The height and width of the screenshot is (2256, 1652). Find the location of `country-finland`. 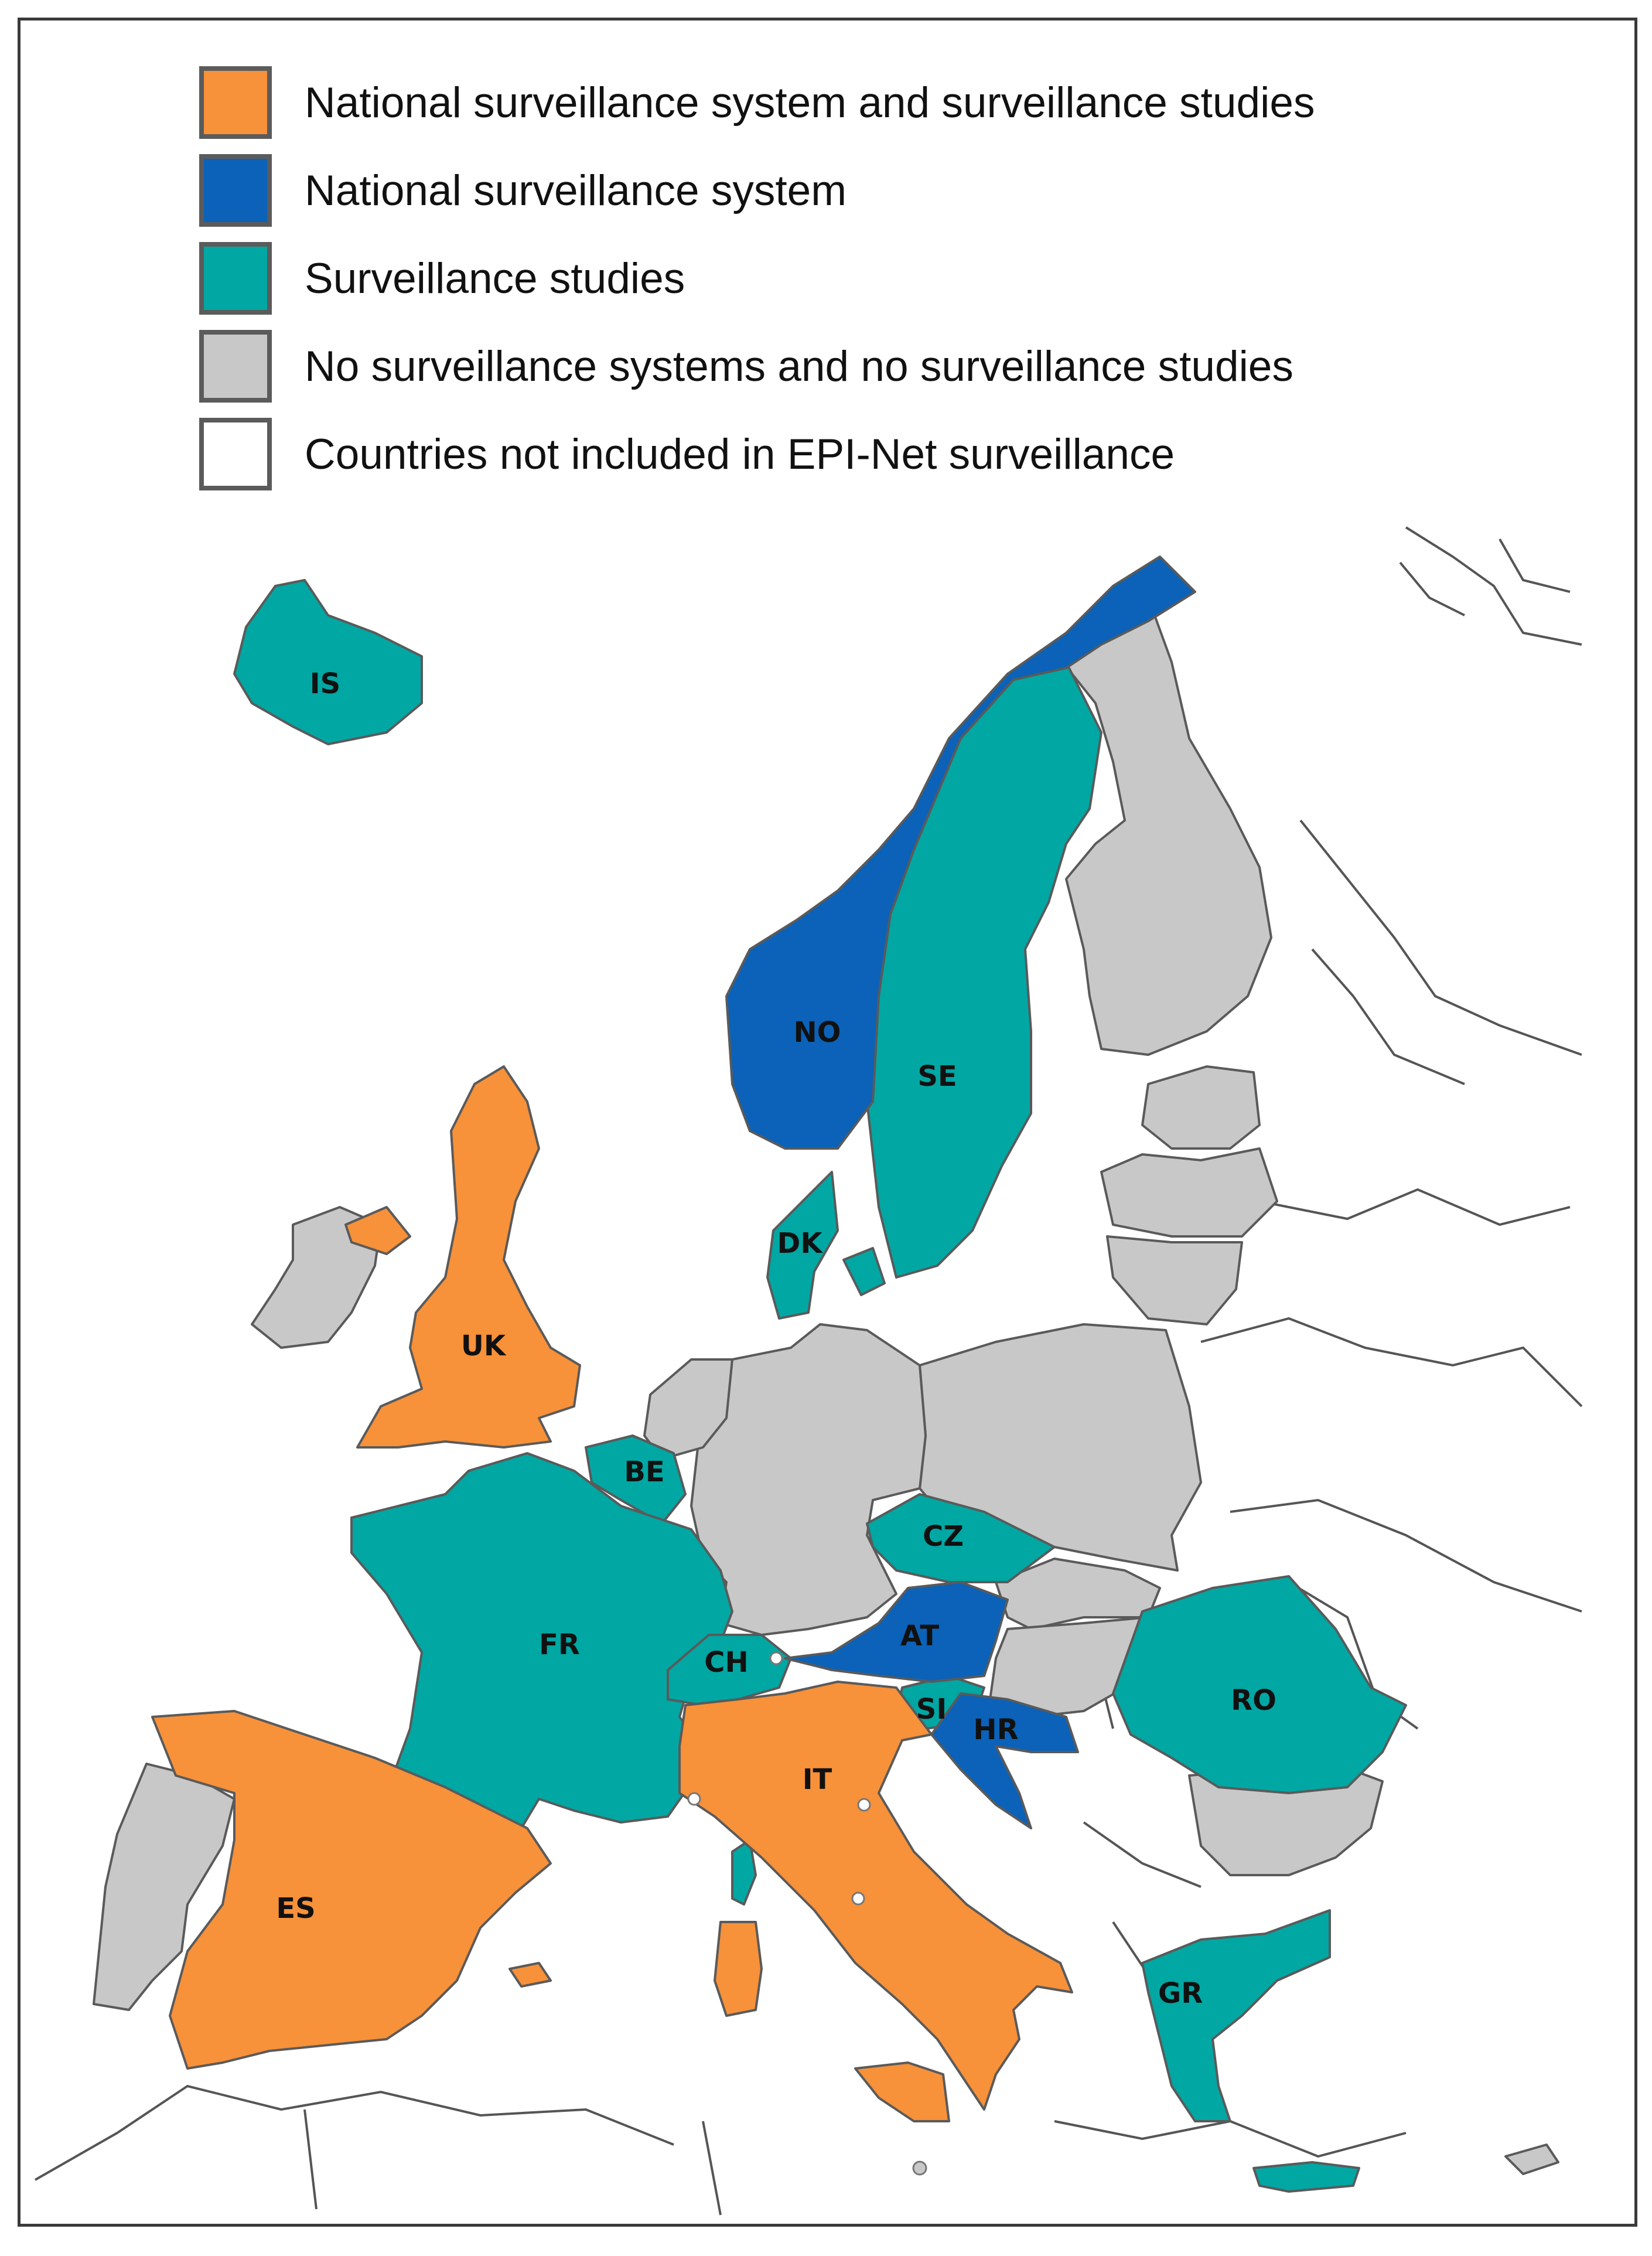

country-finland is located at coordinates (1162, 826).